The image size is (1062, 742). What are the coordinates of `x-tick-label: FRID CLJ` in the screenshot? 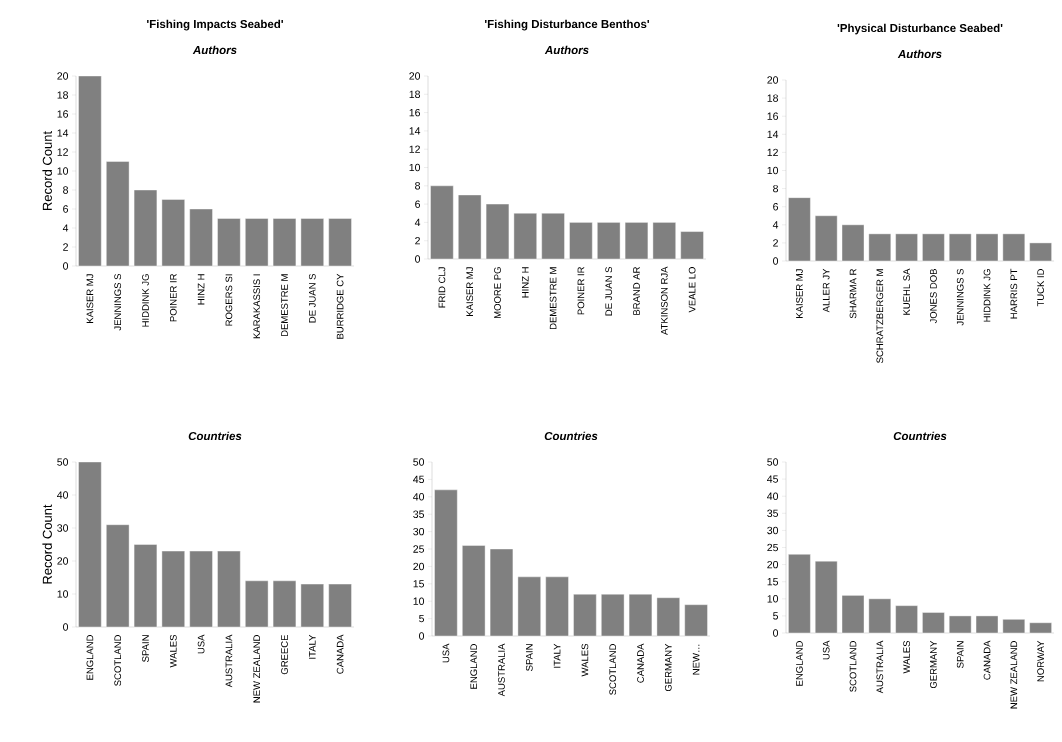 It's located at (442, 287).